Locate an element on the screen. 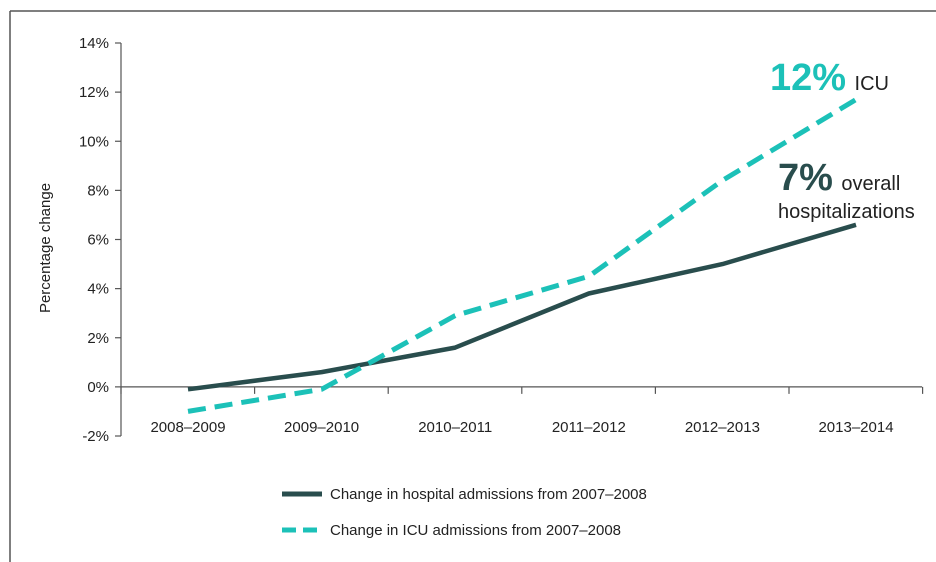 This screenshot has width=936, height=562. y-axis-title: Percentage change is located at coordinates (45, 248).